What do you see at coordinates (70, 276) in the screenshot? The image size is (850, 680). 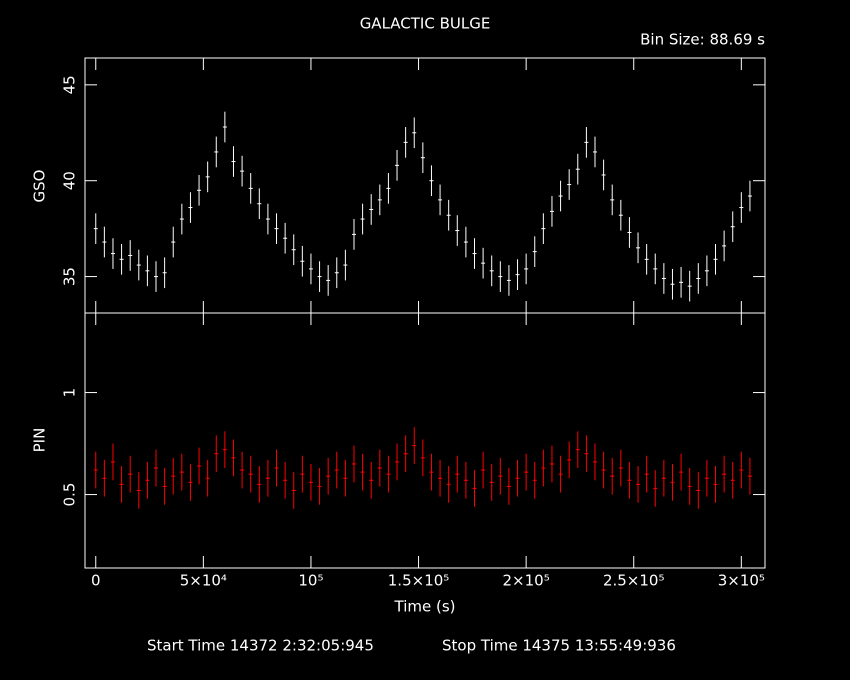 I see `y-tick-label: 35` at bounding box center [70, 276].